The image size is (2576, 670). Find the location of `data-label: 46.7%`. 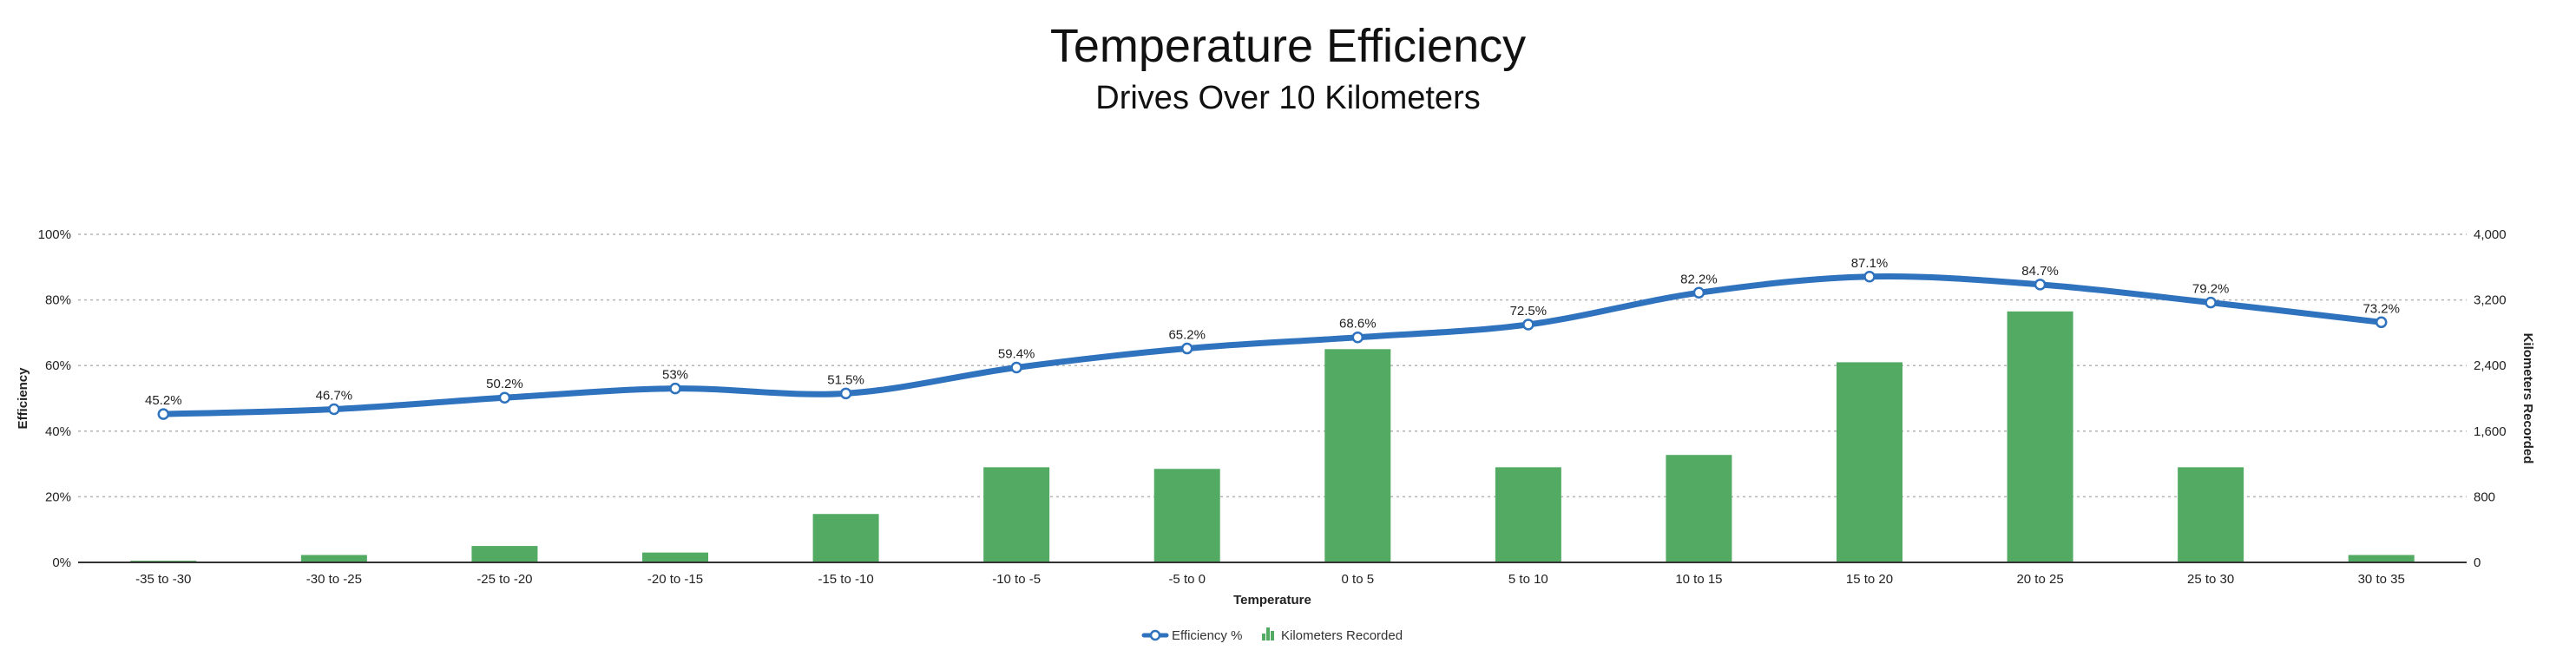

data-label: 46.7% is located at coordinates (335, 395).